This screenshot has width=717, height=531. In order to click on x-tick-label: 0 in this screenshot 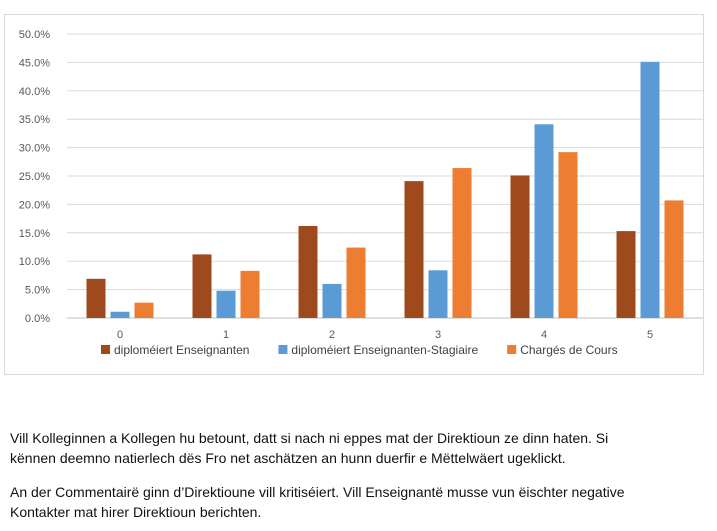, I will do `click(120, 335)`.